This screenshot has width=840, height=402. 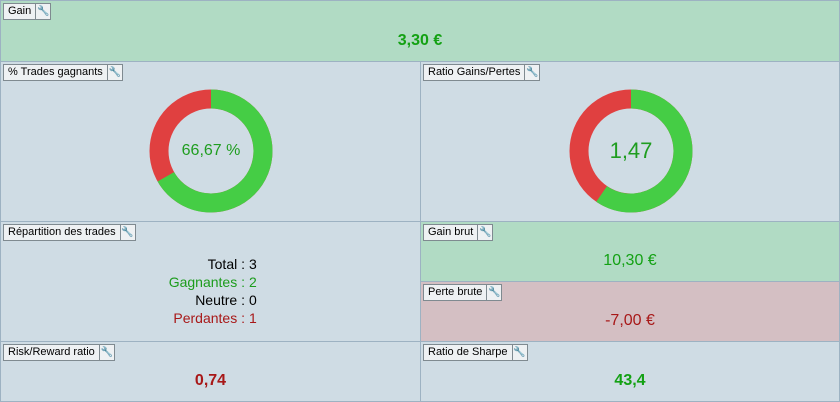 I want to click on gain-brut-title: Gain brut, so click(x=451, y=232).